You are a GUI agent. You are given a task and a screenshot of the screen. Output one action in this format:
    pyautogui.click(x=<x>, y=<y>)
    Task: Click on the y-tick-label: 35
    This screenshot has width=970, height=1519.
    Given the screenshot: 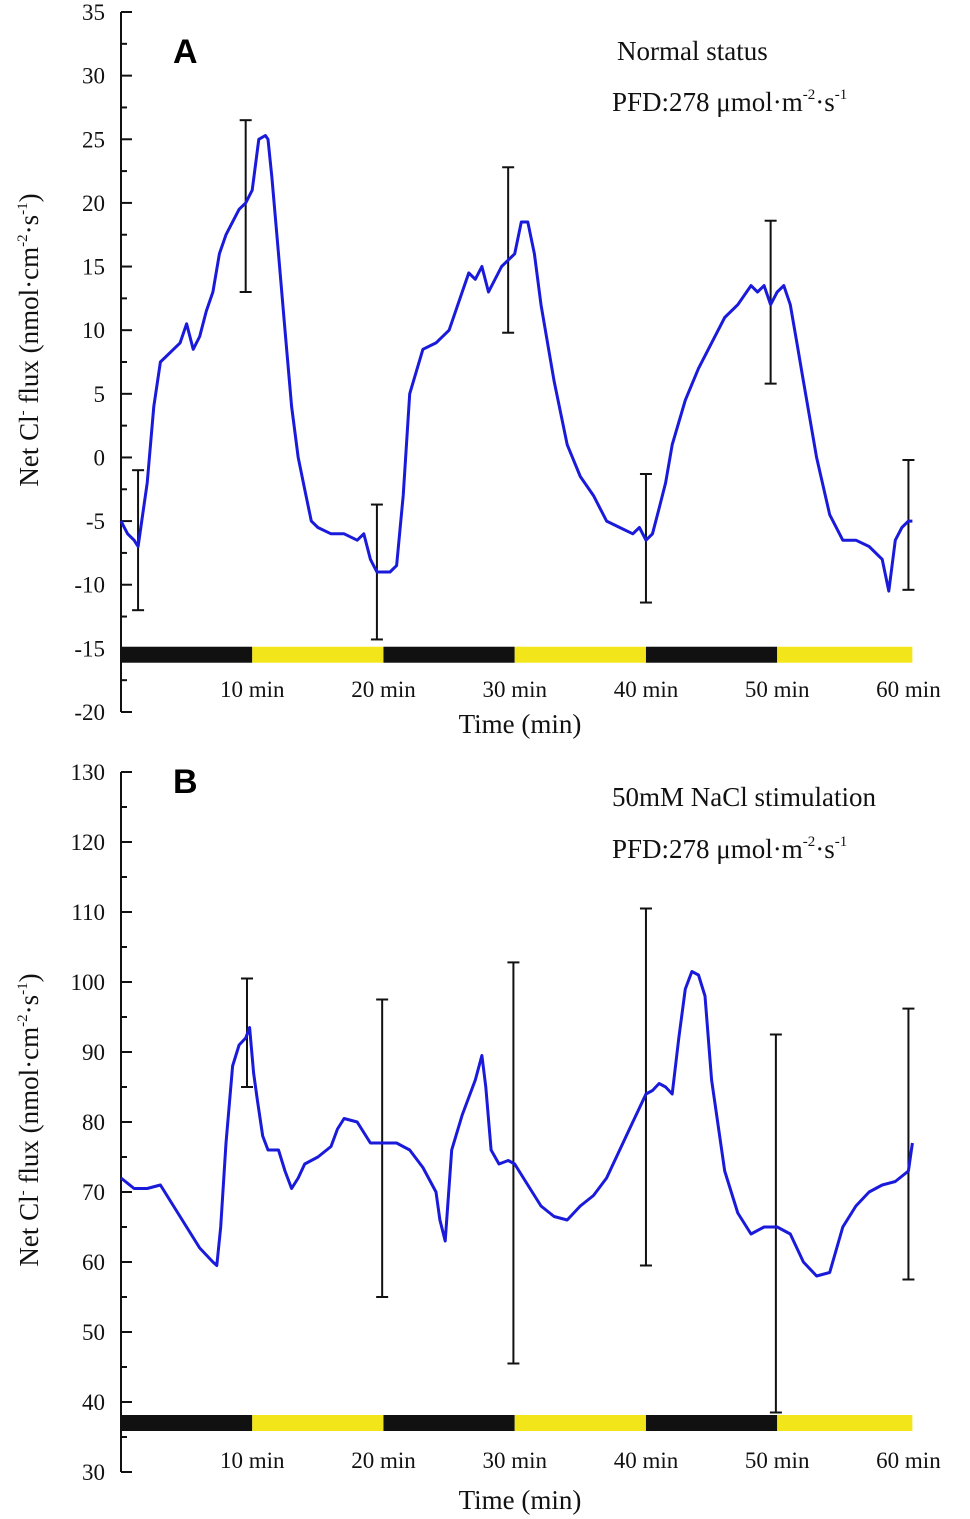 What is the action you would take?
    pyautogui.click(x=93, y=12)
    